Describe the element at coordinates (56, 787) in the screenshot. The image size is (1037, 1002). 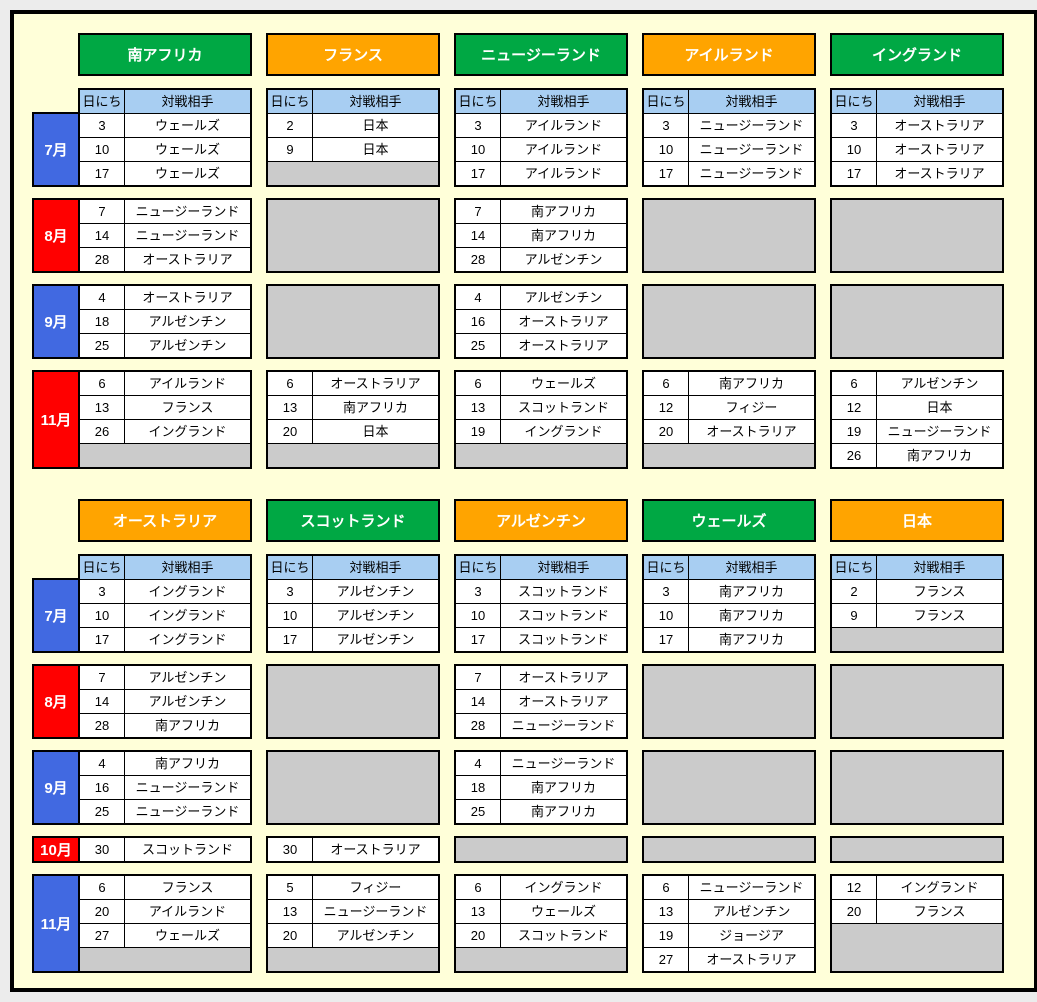
I see `month-slot: 9月` at that location.